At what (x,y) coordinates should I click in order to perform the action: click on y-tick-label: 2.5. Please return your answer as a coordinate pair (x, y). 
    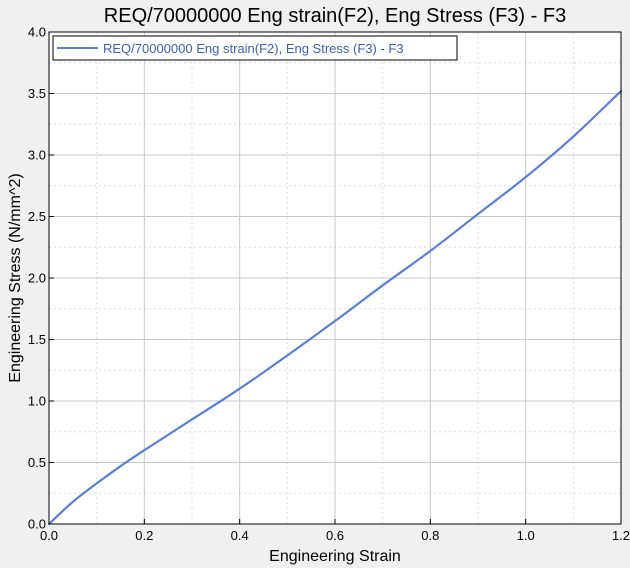
    Looking at the image, I should click on (37, 216).